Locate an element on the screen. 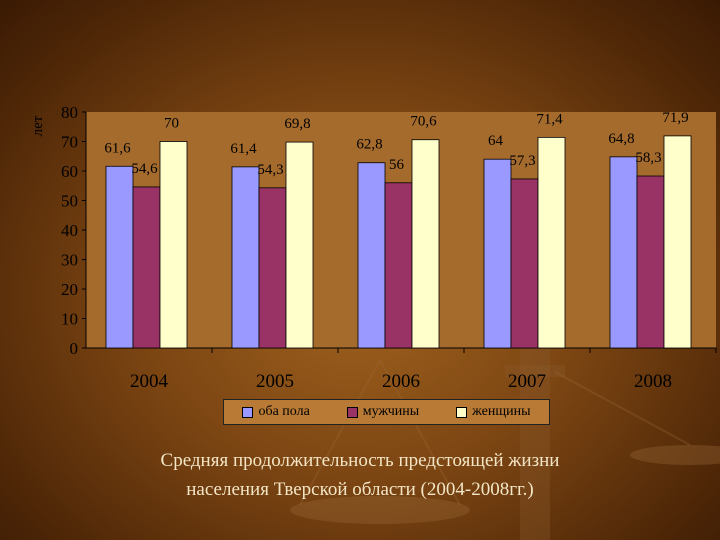 Image resolution: width=720 pixels, height=540 pixels. x-tick-label: 2007 is located at coordinates (527, 381).